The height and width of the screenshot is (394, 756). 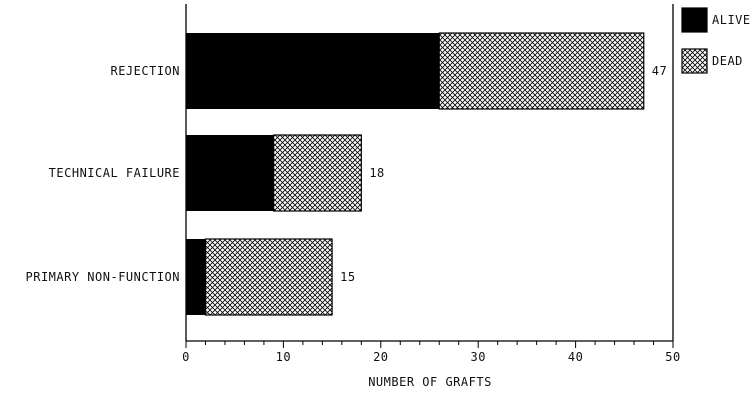 What do you see at coordinates (114, 173) in the screenshot?
I see `category-label: TECHNICAL FAILURE` at bounding box center [114, 173].